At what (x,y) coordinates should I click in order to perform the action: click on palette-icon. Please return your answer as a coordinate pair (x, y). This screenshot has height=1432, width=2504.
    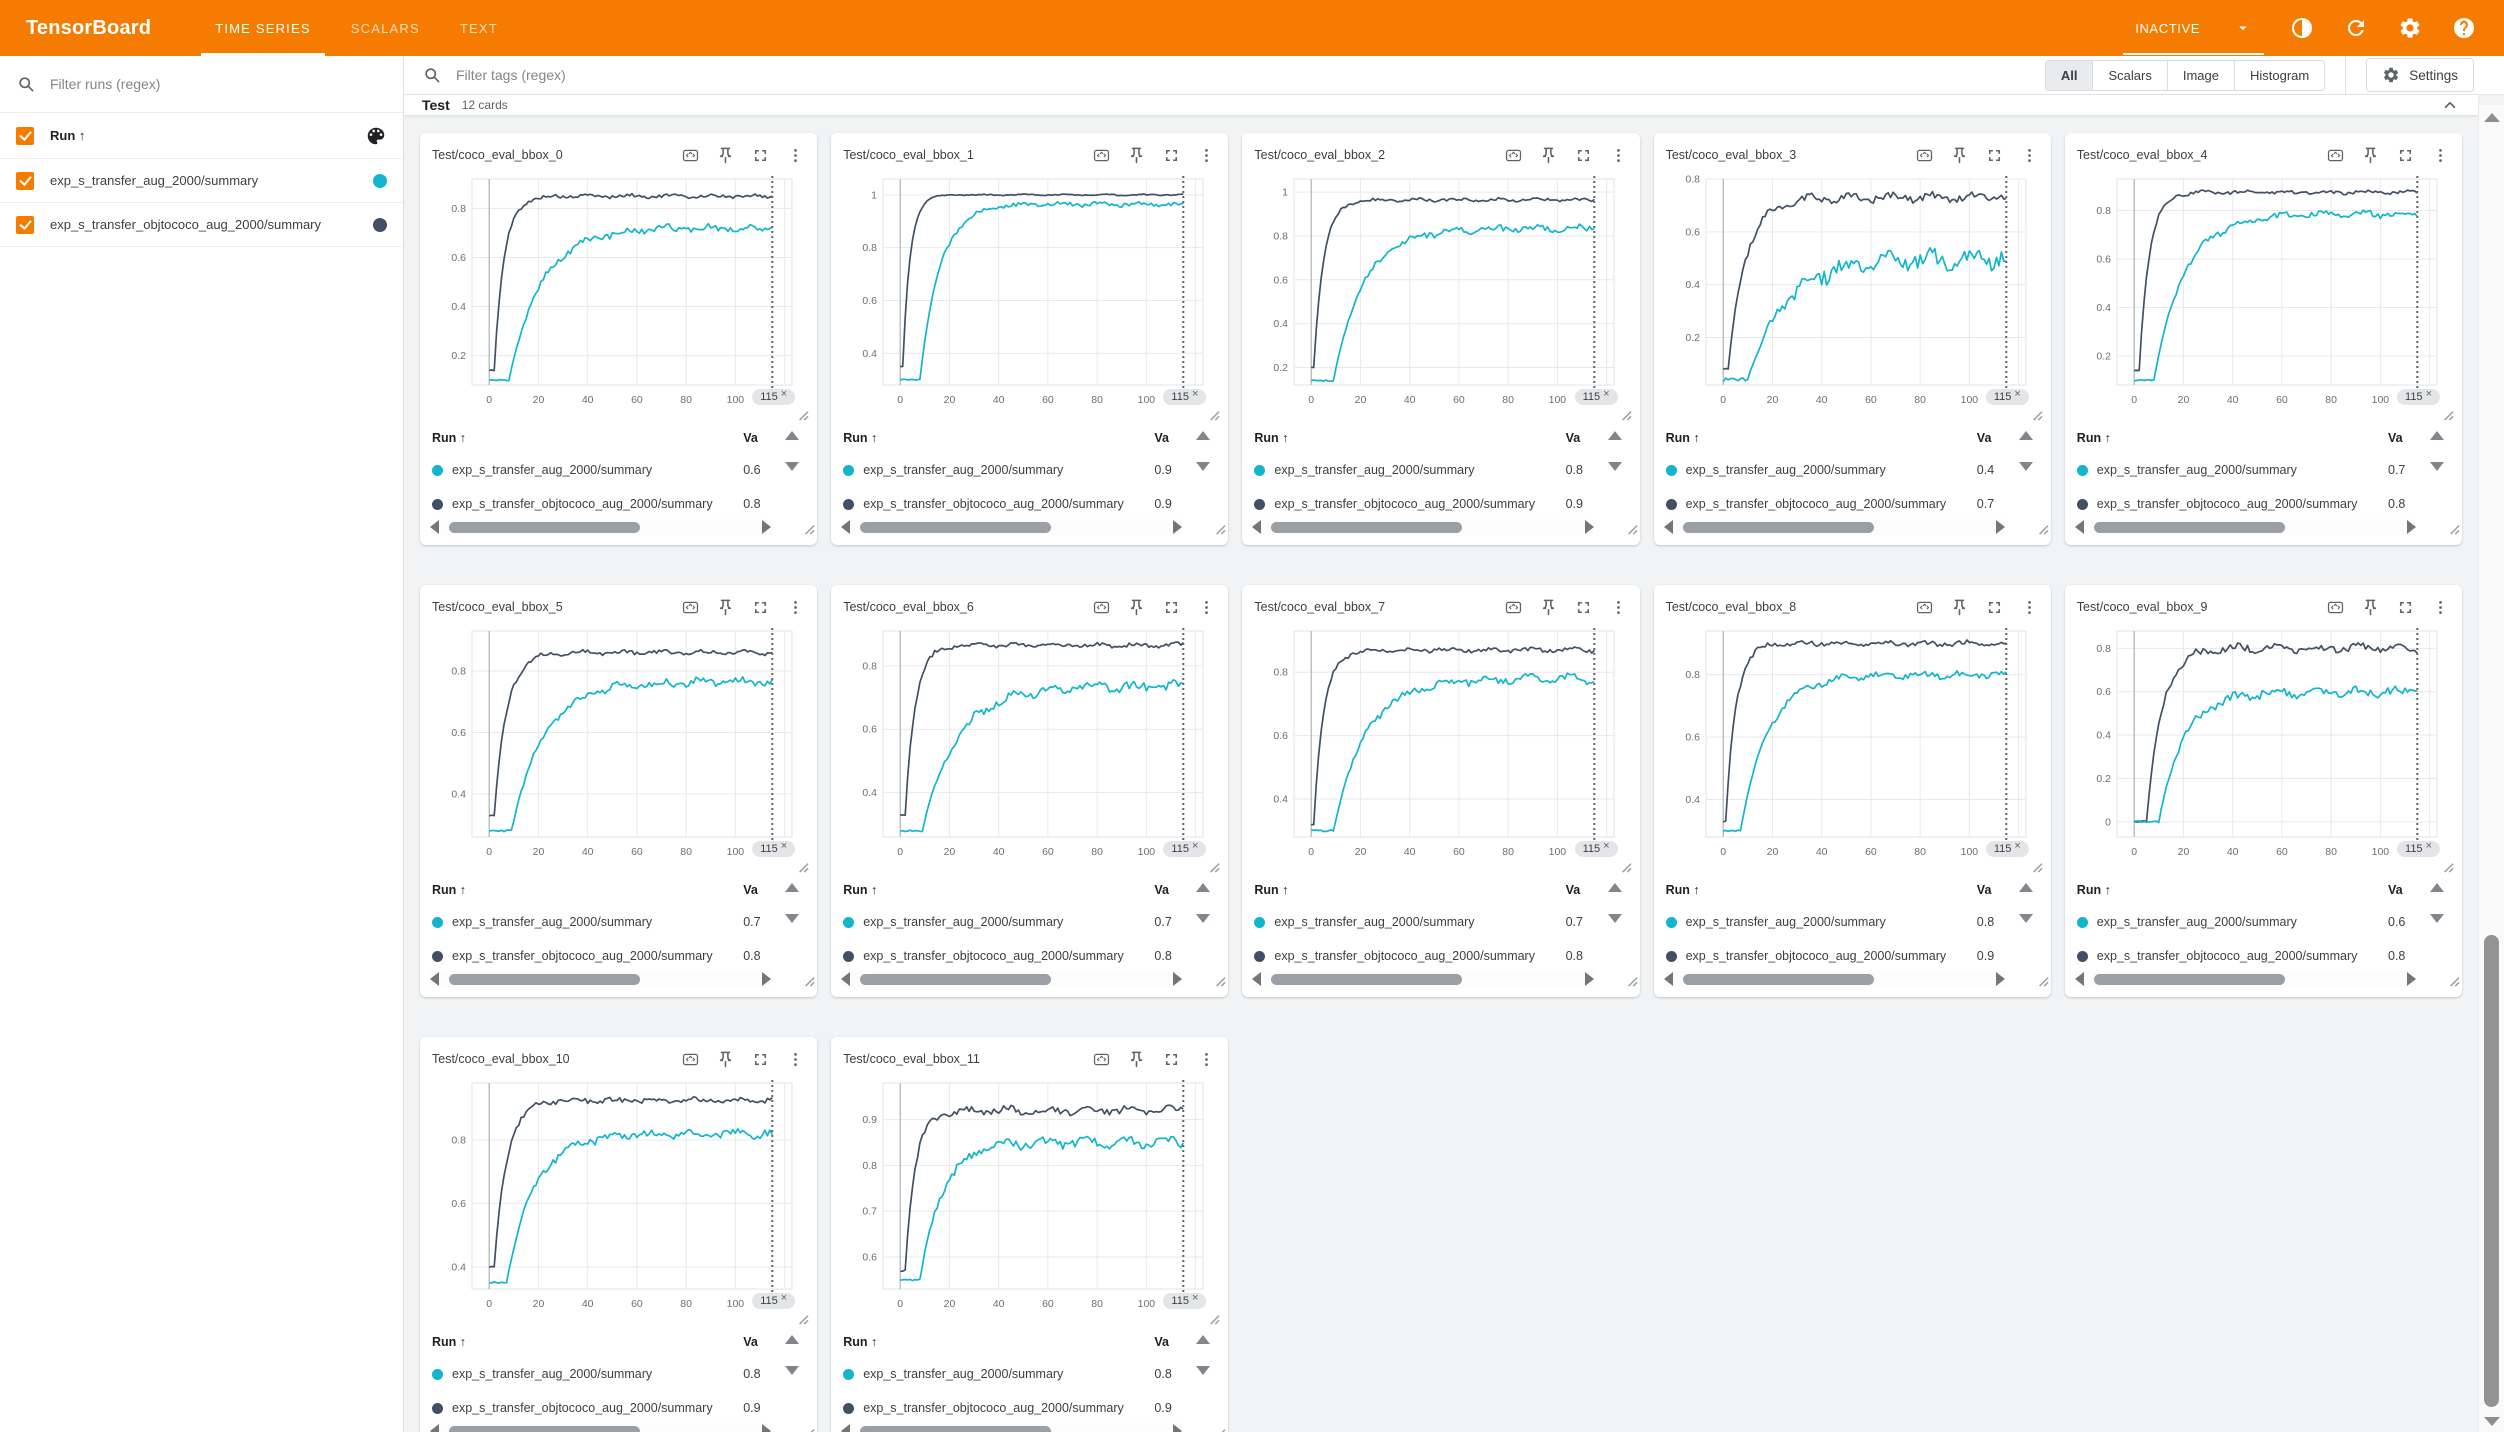
    Looking at the image, I should click on (376, 136).